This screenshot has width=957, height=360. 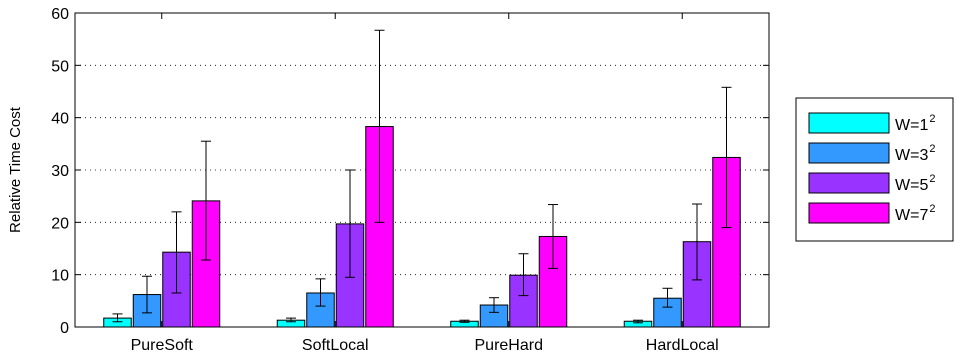 I want to click on x-tick-label: PureHard, so click(x=509, y=345).